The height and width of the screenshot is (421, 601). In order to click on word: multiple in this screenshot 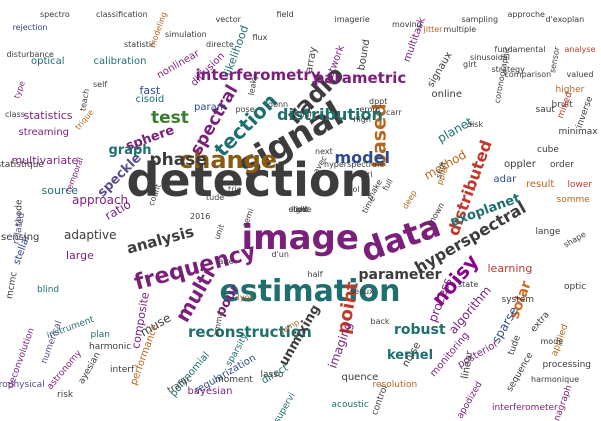, I will do `click(460, 29)`.